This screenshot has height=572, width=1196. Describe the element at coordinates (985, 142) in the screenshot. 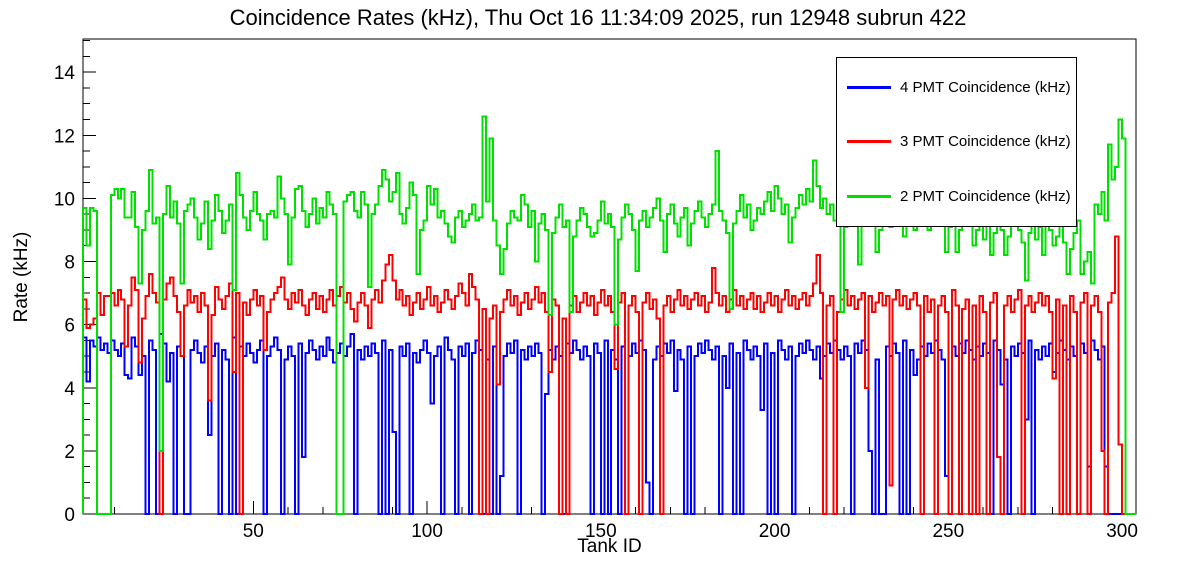

I see `legend-label-3pmt: 3 PMT Coincidence (kHz)` at that location.